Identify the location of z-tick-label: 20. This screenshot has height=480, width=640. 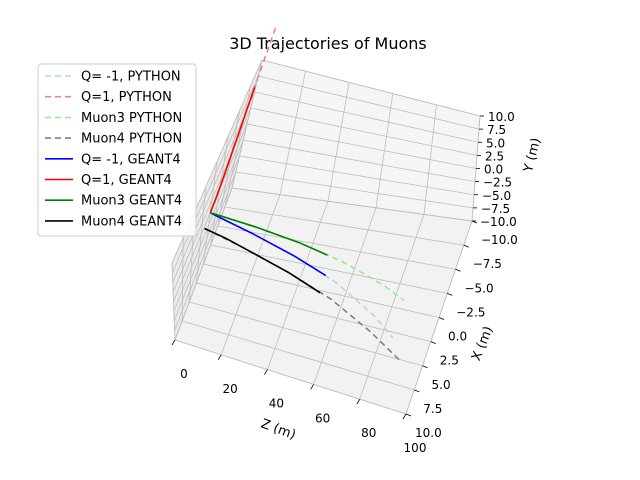
(230, 389).